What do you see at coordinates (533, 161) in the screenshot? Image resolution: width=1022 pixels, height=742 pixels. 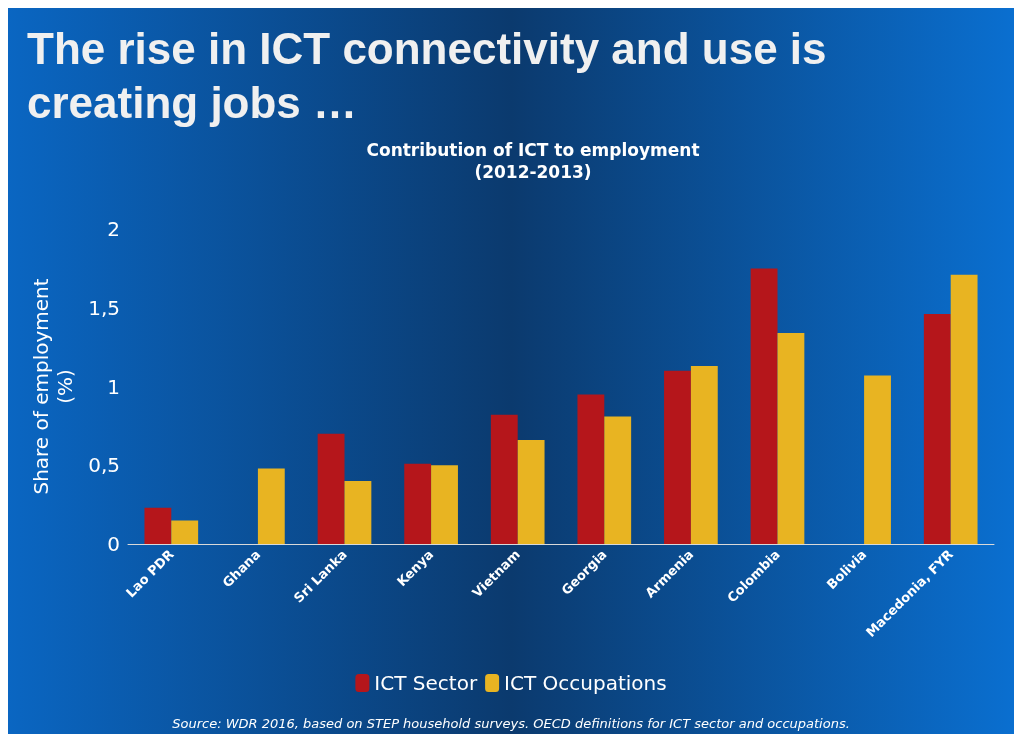 I see `chart-subtitle: Contribution of ICT to employment (2012-2013)` at bounding box center [533, 161].